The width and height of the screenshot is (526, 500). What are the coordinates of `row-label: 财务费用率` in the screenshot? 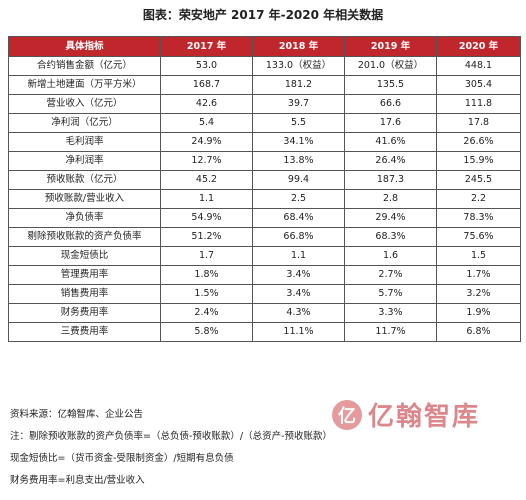 It's located at (84, 313).